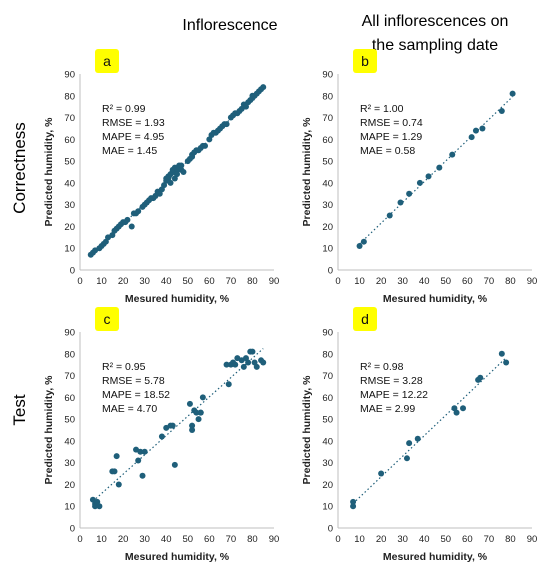 Image resolution: width=550 pixels, height=568 pixels. What do you see at coordinates (124, 367) in the screenshot?
I see `stat-line: R² = 0.95` at bounding box center [124, 367].